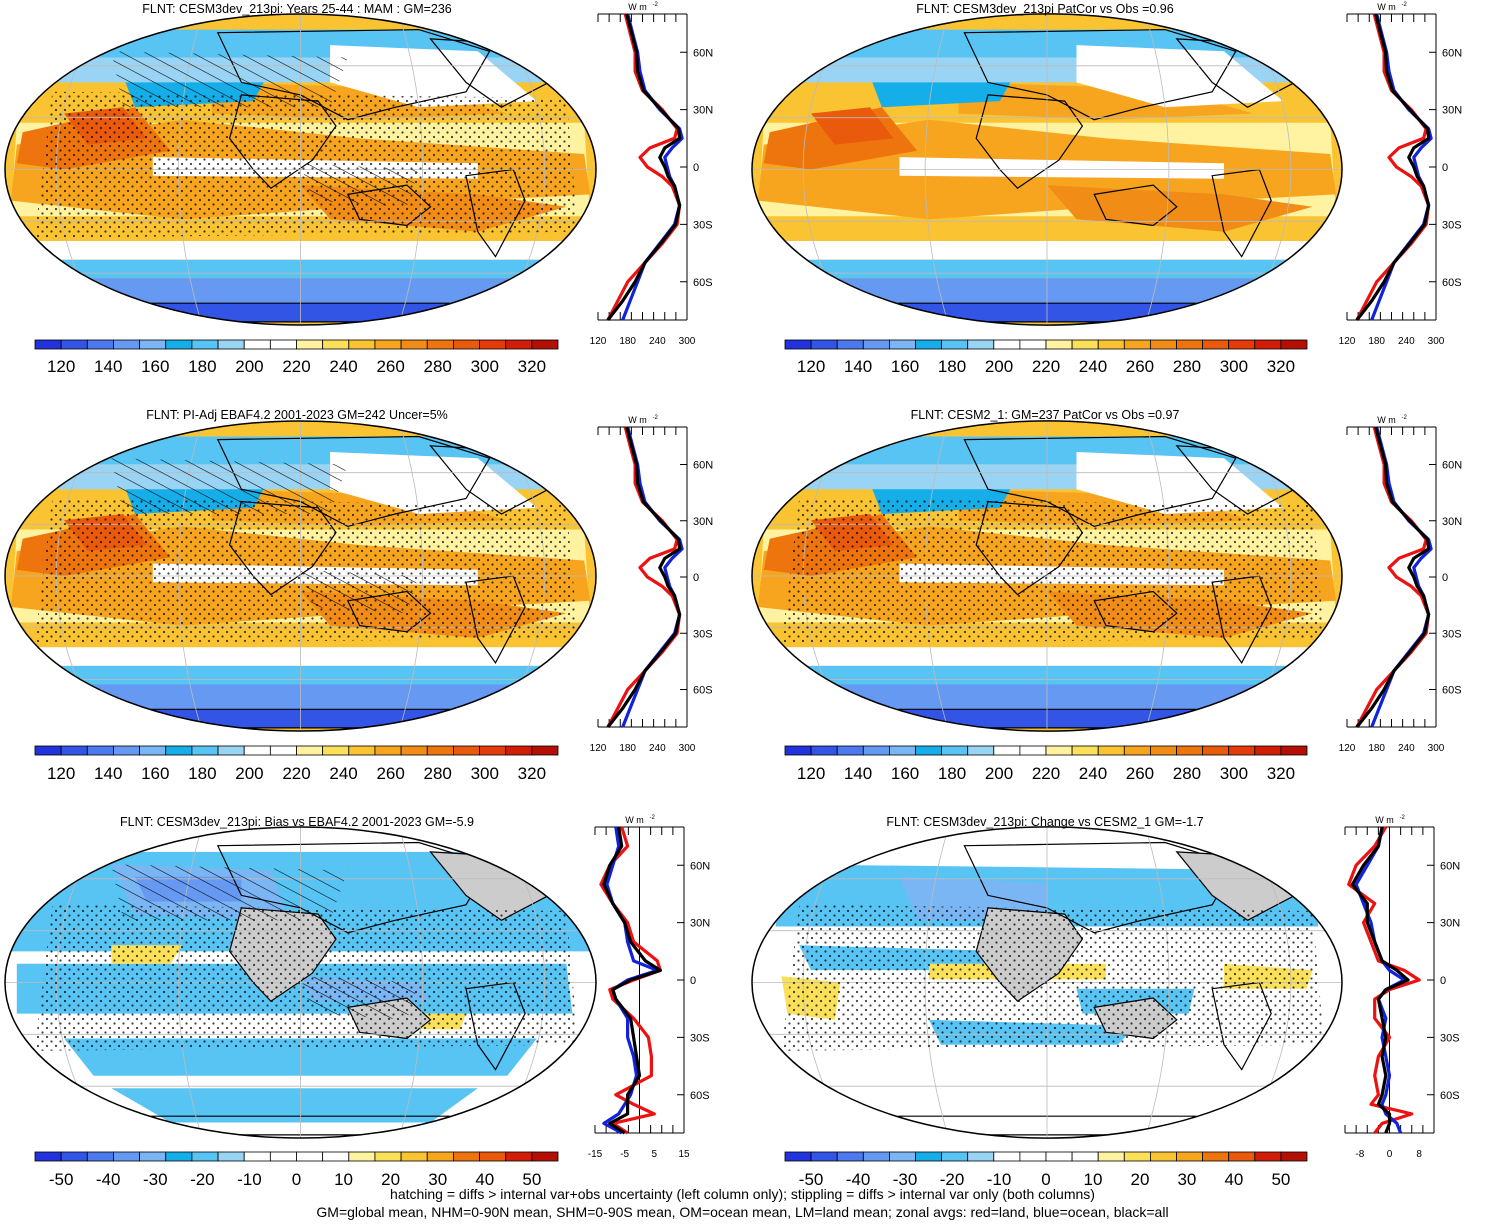 The height and width of the screenshot is (1226, 1485). Describe the element at coordinates (155, 773) in the screenshot. I see `colorbar-label-p3-2: 160` at that location.